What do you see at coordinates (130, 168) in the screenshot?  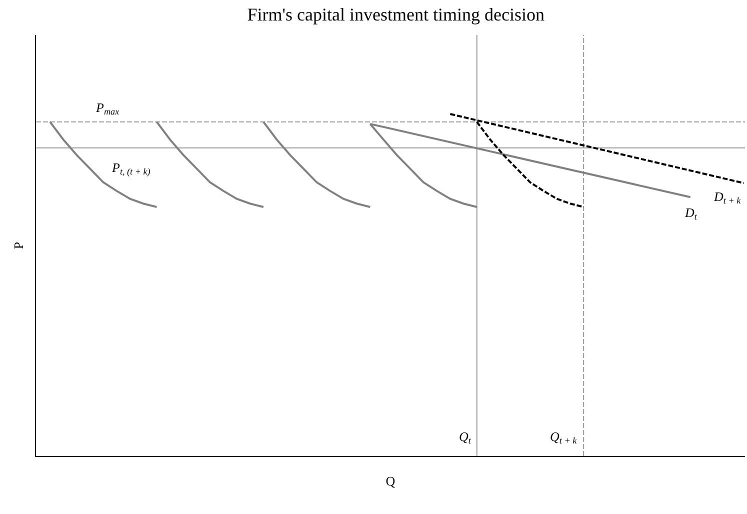 I see `series-label: P$_{t, (t + k)}$` at bounding box center [130, 168].